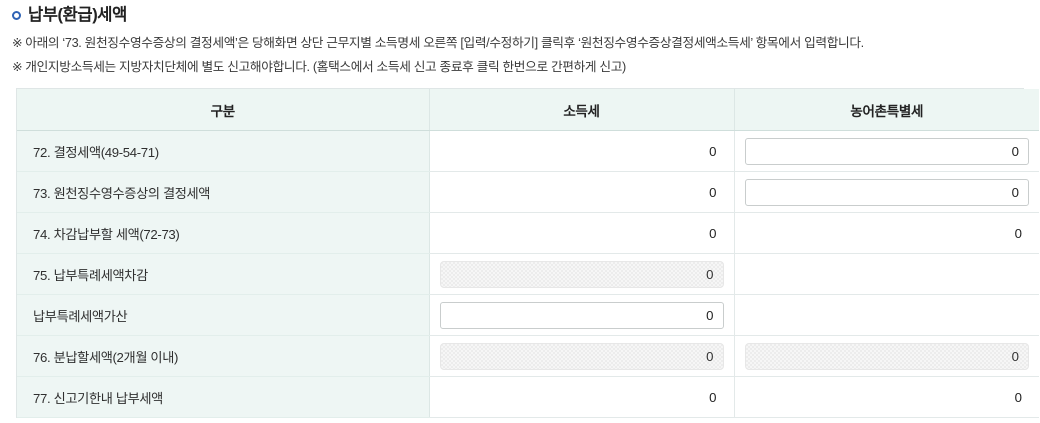 This screenshot has height=423, width=1040. What do you see at coordinates (223, 315) in the screenshot?
I see `row-label: 납부특례세액가산` at bounding box center [223, 315].